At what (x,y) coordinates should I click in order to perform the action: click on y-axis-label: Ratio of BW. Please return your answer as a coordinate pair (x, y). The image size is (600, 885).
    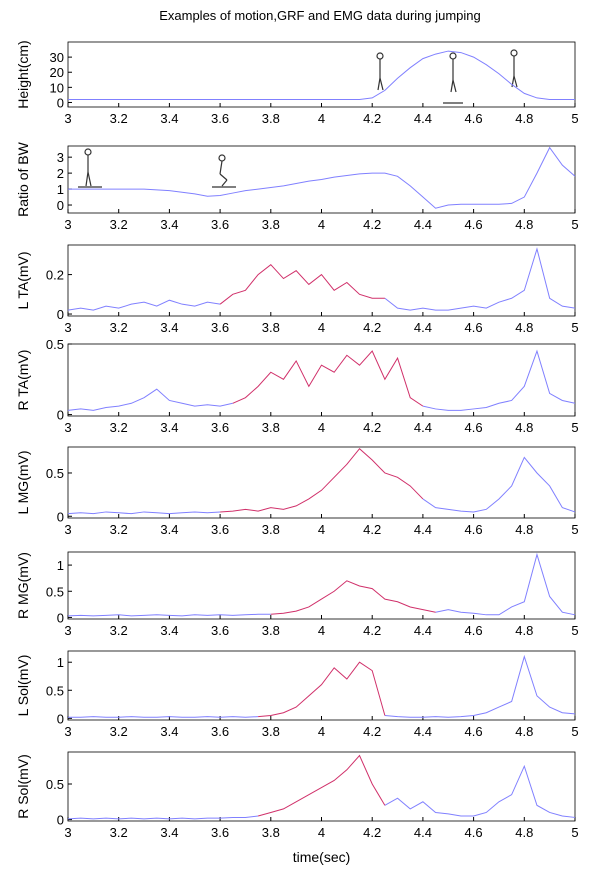
    Looking at the image, I should click on (23, 178).